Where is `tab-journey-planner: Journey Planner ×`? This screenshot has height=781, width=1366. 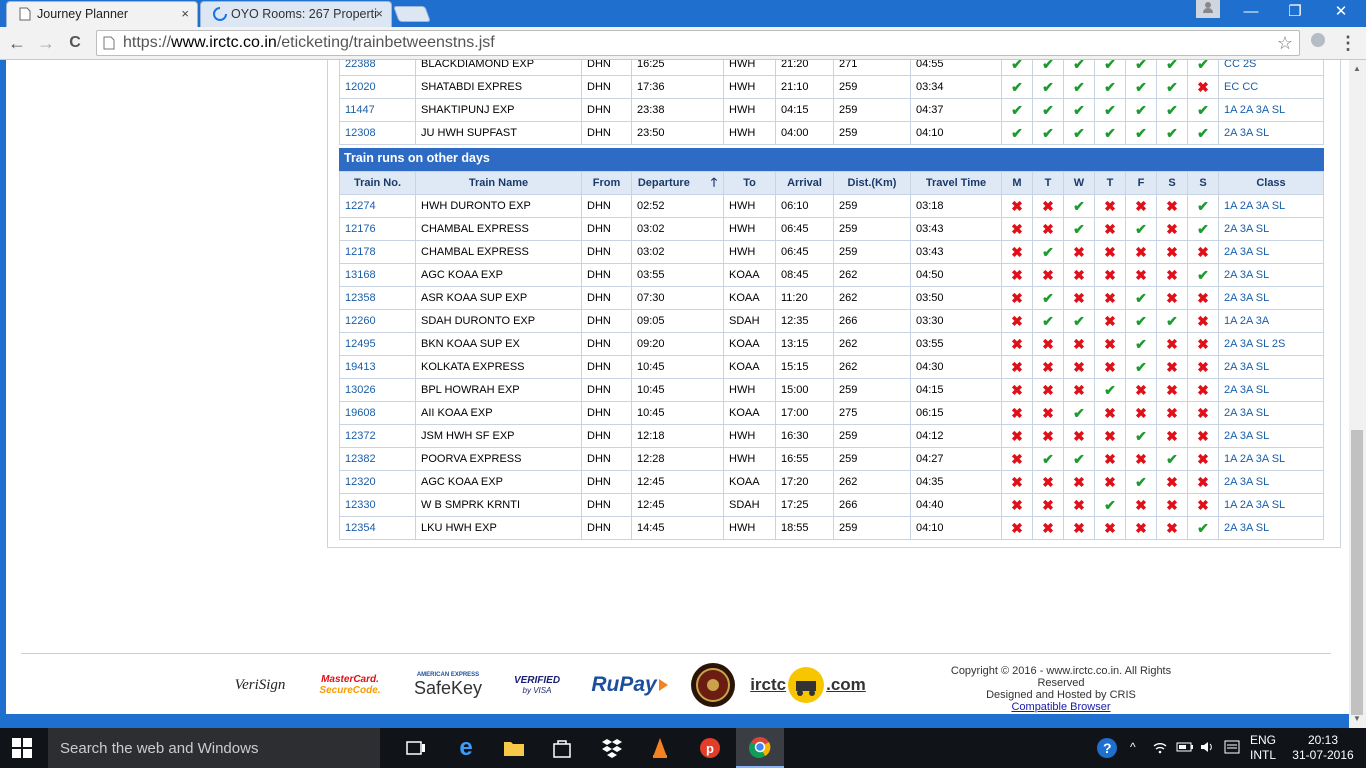
tab-journey-planner: Journey Planner × is located at coordinates (102, 14).